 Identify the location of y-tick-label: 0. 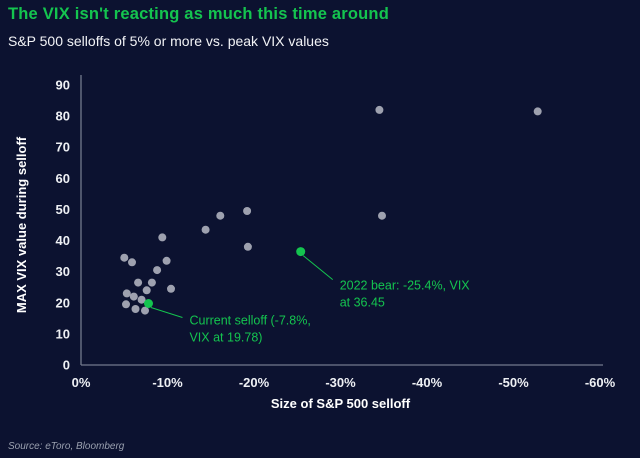
(66, 365).